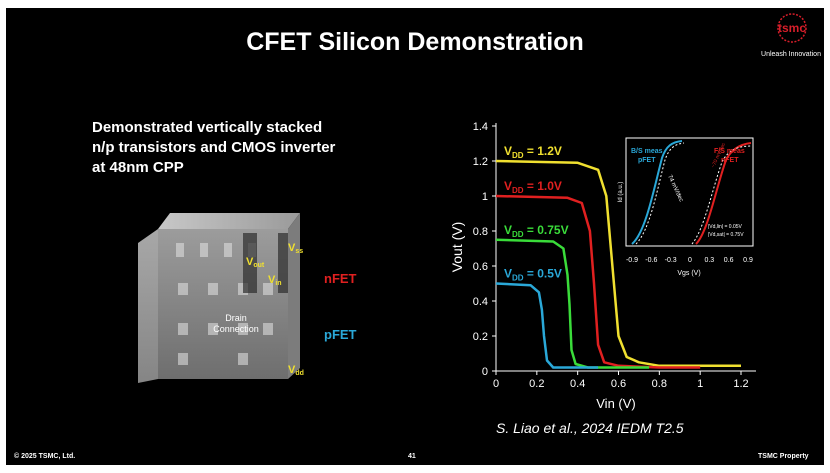 The height and width of the screenshot is (473, 830). I want to click on series-label: VDD = 0.75V, so click(536, 231).